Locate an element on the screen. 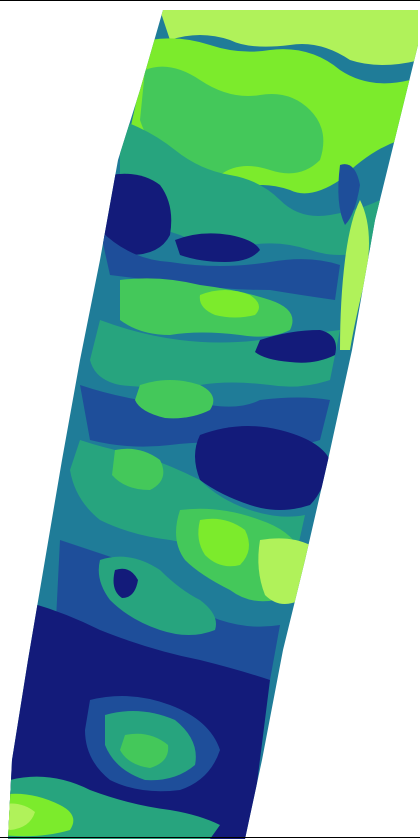 The height and width of the screenshot is (839, 420). zone-medium-high-south is located at coordinates (144, 750).